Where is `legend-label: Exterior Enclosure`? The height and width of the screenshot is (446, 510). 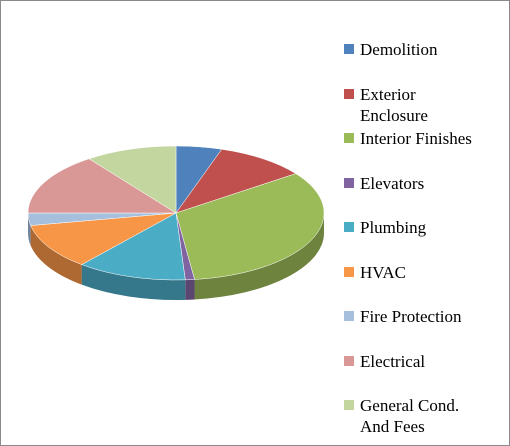
legend-label: Exterior Enclosure is located at coordinates (394, 104).